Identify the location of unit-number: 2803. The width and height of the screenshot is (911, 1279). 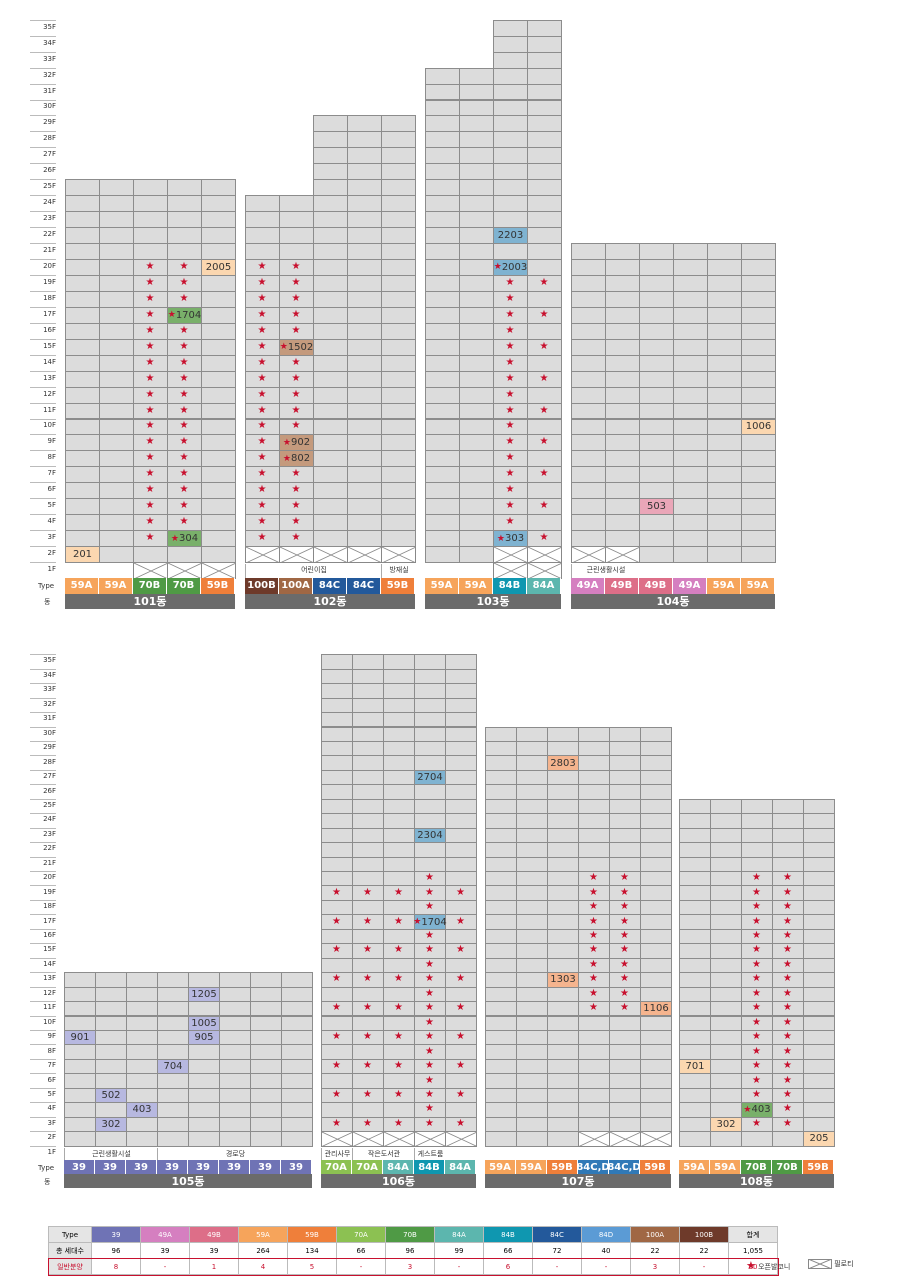
(563, 763).